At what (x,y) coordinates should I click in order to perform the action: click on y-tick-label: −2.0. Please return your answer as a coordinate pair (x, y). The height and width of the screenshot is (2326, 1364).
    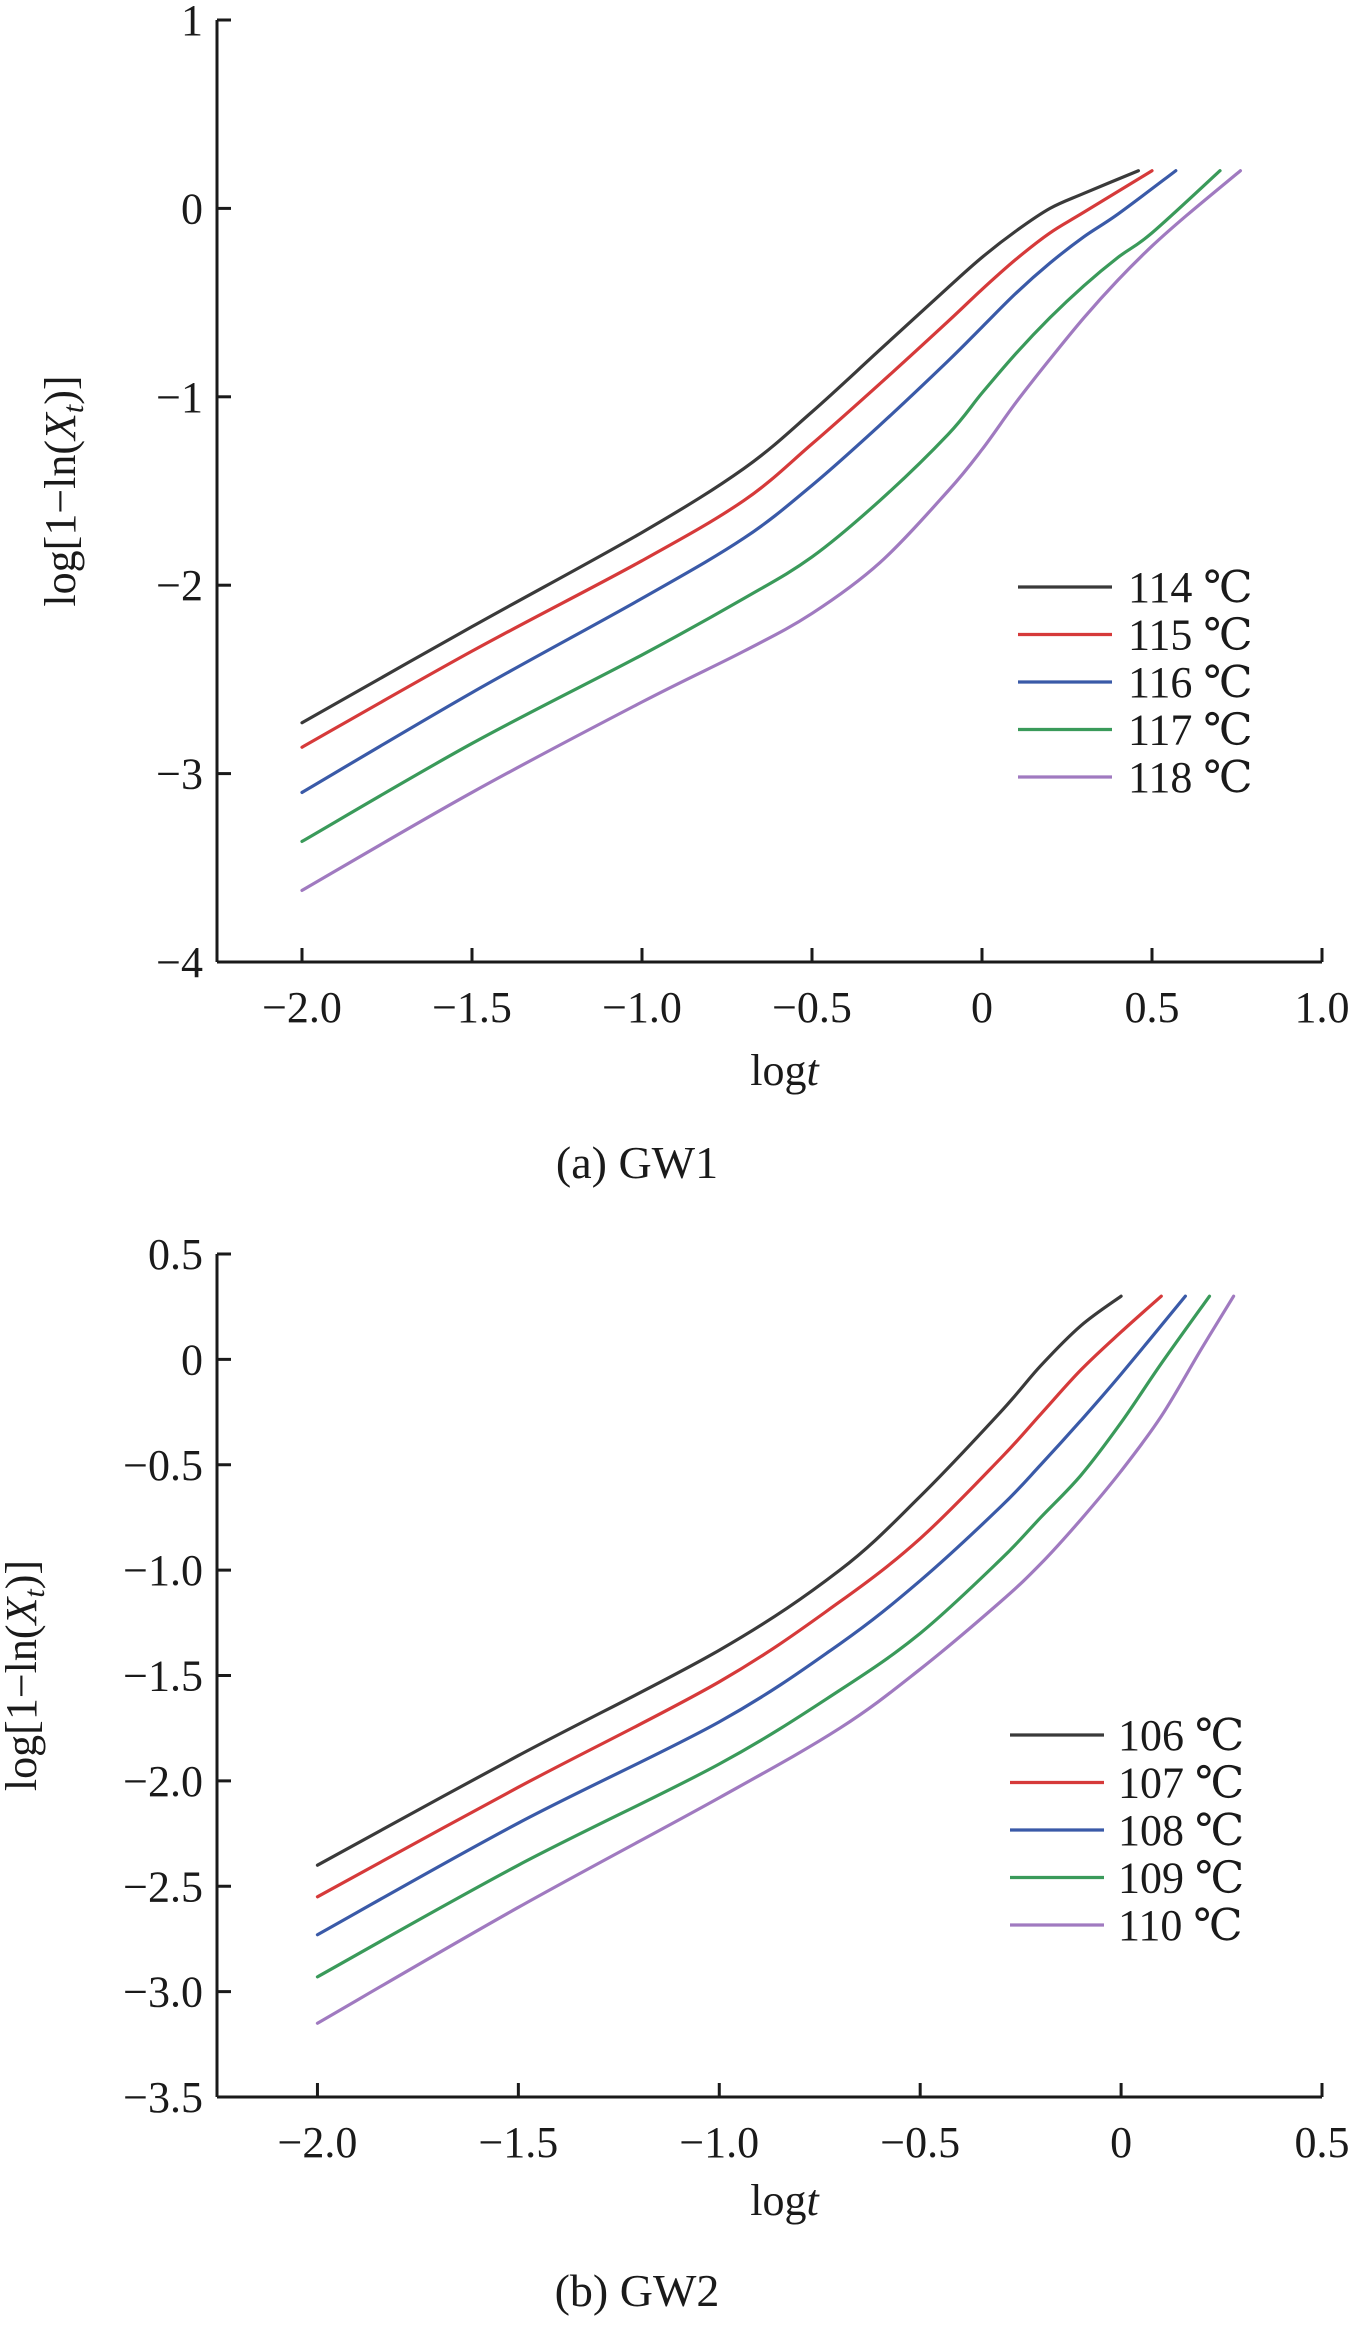
    Looking at the image, I should click on (163, 1781).